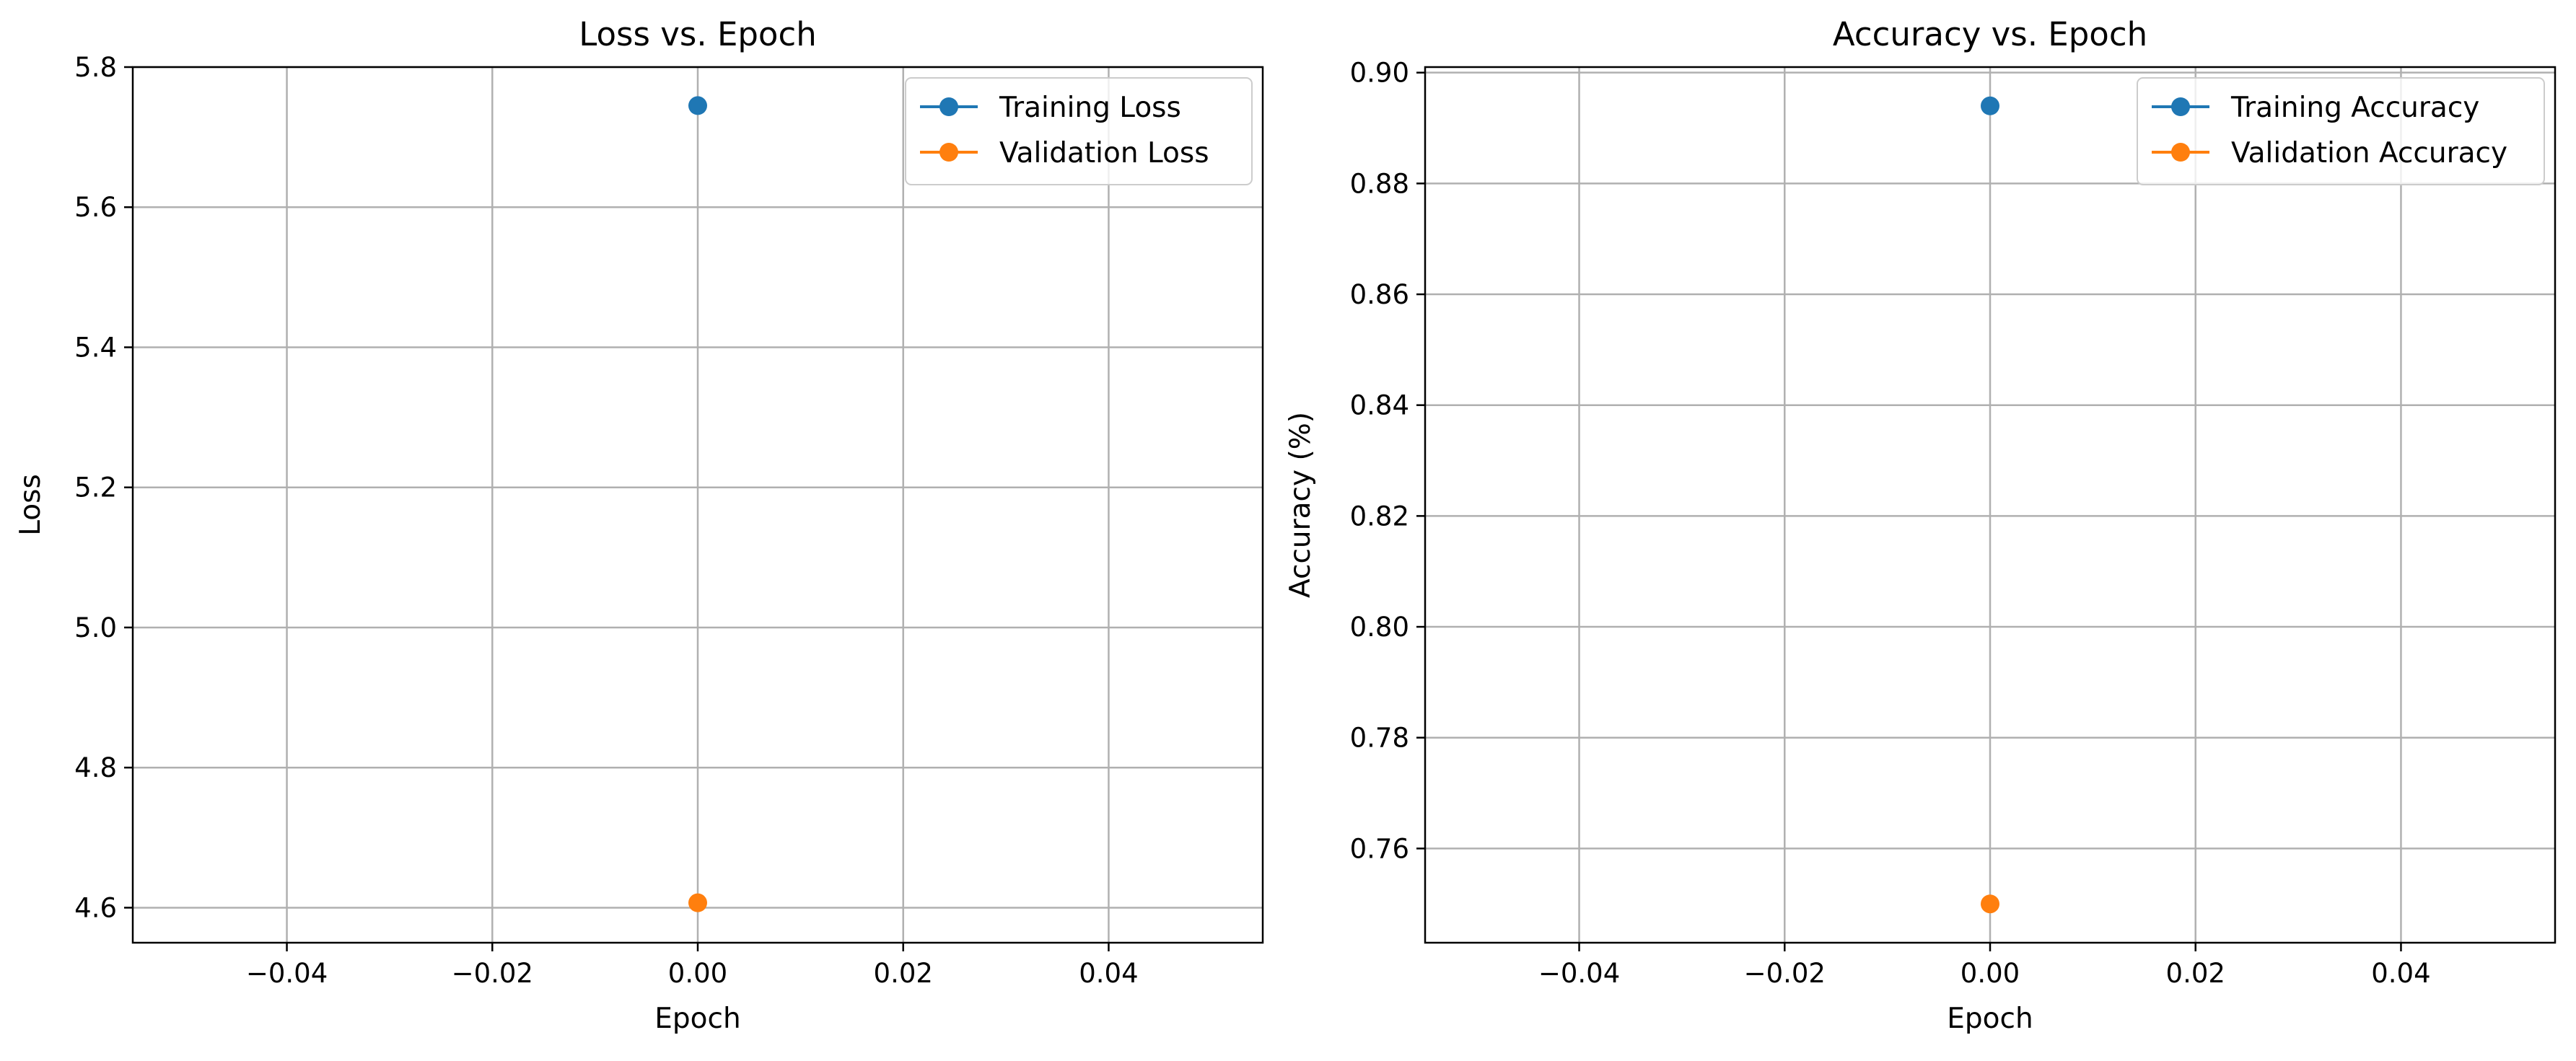 Image resolution: width=2576 pixels, height=1061 pixels. Describe the element at coordinates (697, 105) in the screenshot. I see `training-loss-point` at that location.